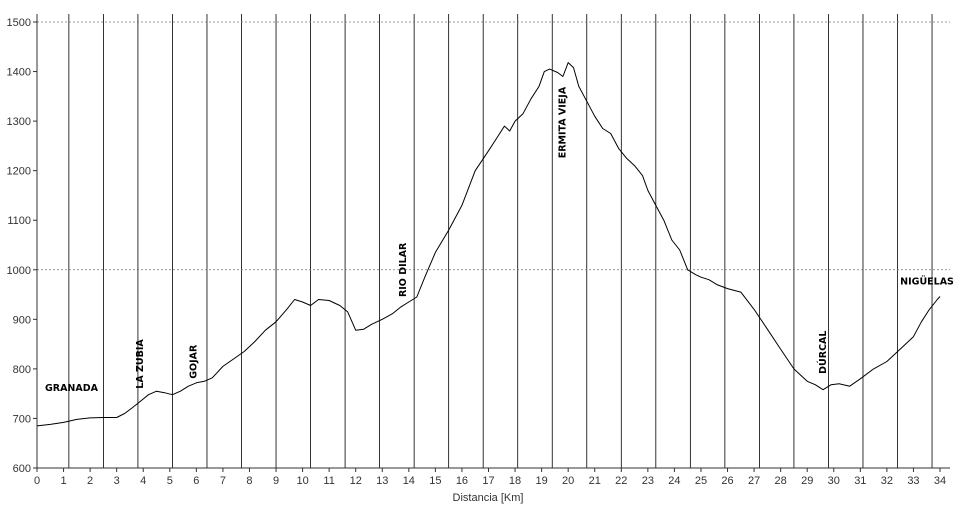  I want to click on x-tick-label: 14, so click(409, 481).